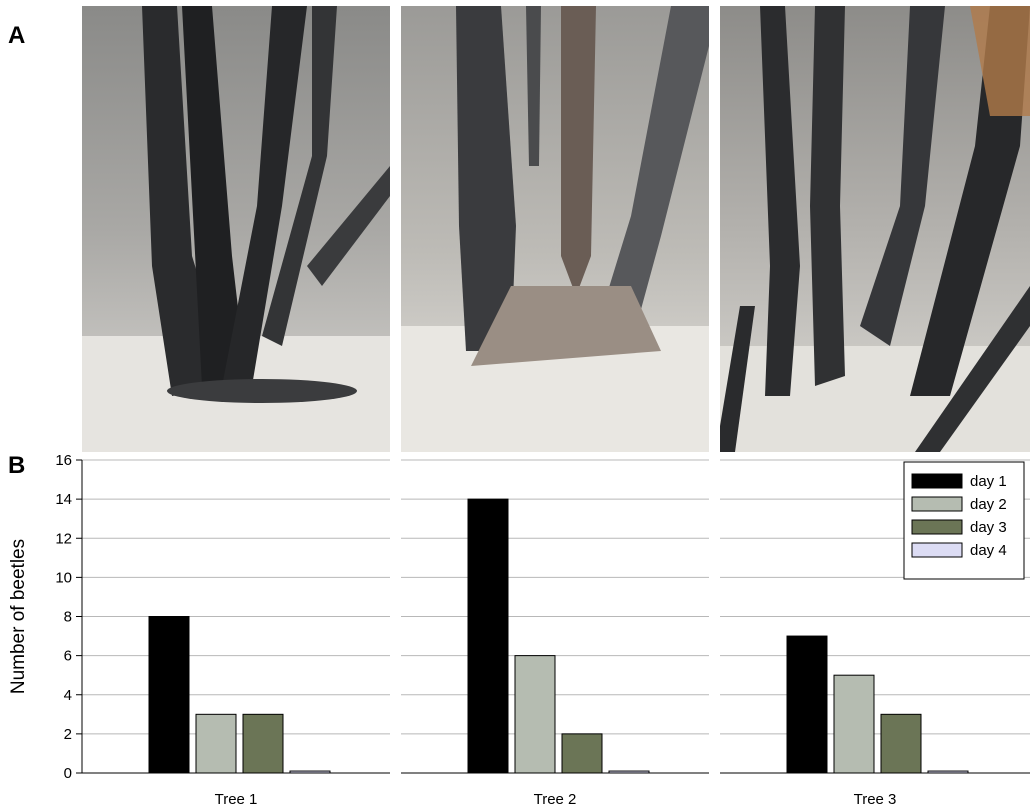 Image resolution: width=1030 pixels, height=811 pixels. Describe the element at coordinates (68, 695) in the screenshot. I see `y-tick-label: 4` at that location.